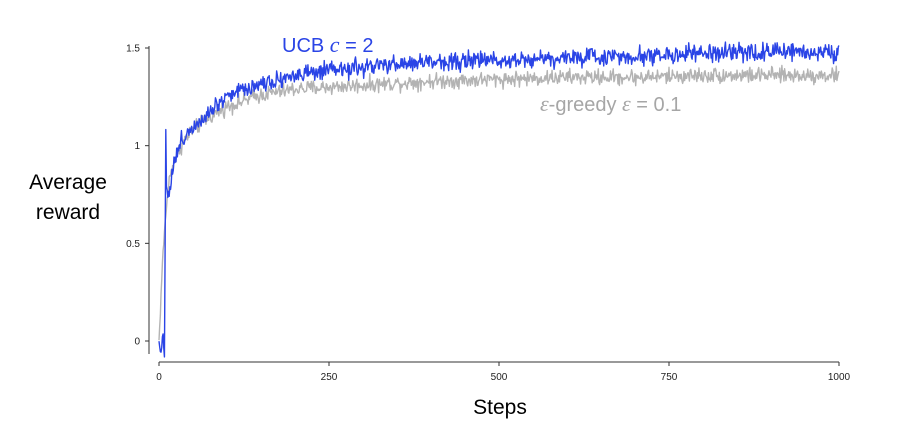  I want to click on y-tick-label: 0, so click(137, 342).